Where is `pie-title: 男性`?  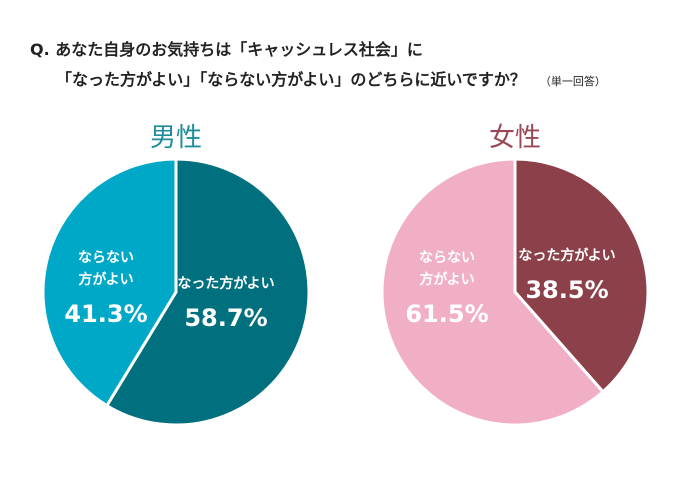 pie-title: 男性 is located at coordinates (176, 138).